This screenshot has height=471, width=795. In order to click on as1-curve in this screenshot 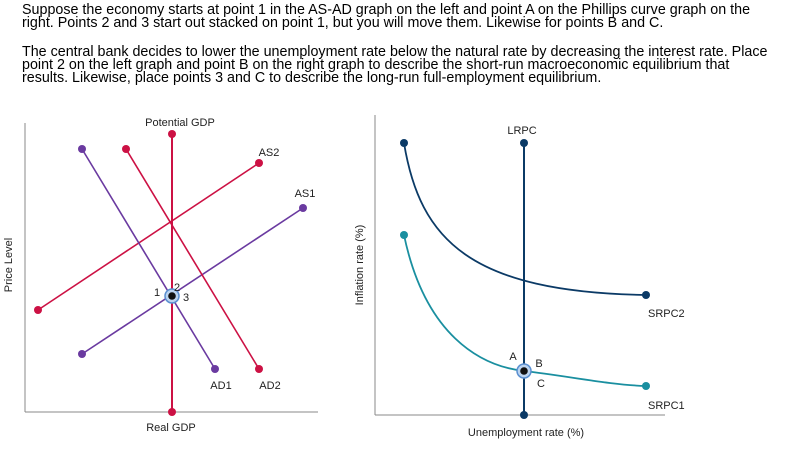, I will do `click(192, 281)`.